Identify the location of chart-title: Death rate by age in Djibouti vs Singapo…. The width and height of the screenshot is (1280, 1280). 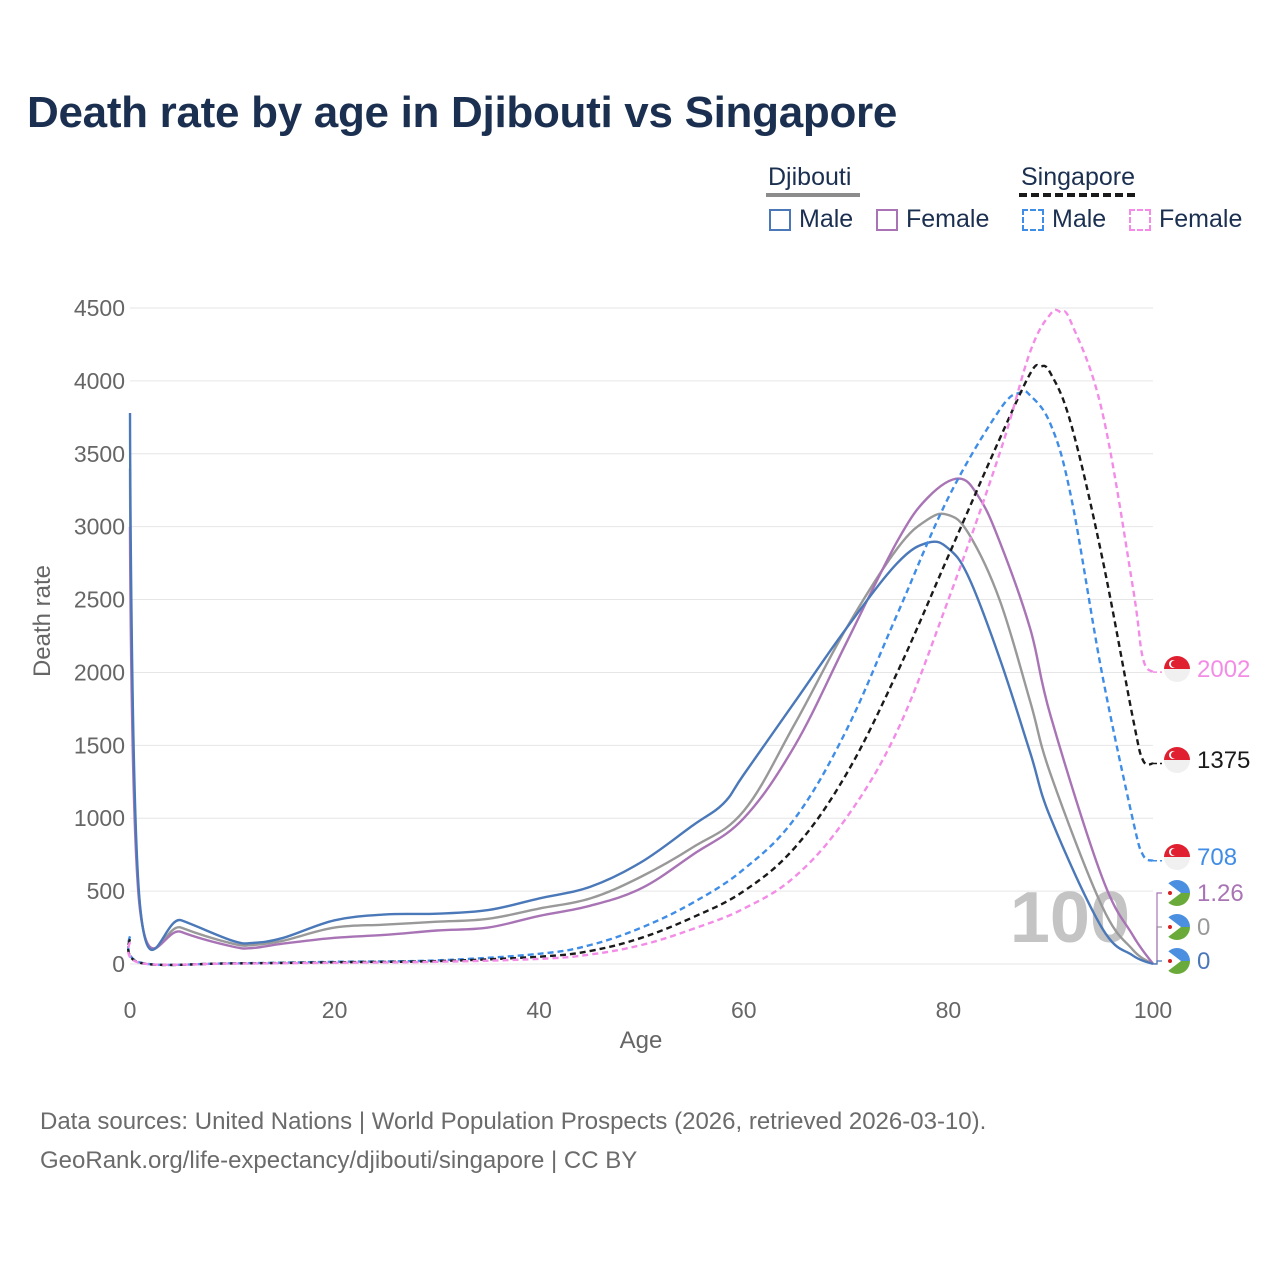
(462, 112).